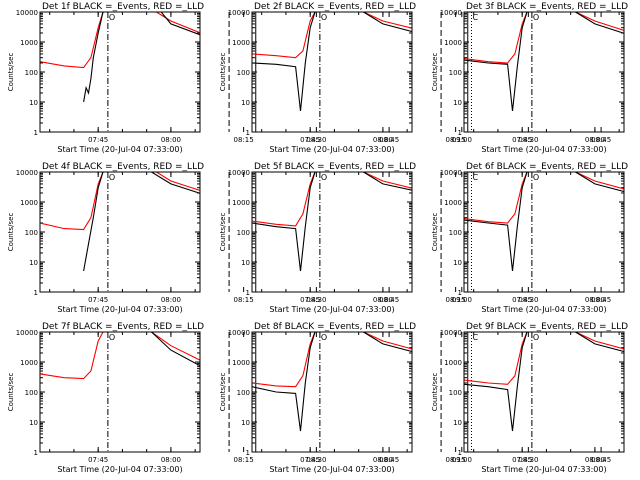  What do you see at coordinates (335, 7) in the screenshot?
I see `panel-title: Det 2f BLACK =_Events, RED =_LLD` at bounding box center [335, 7].